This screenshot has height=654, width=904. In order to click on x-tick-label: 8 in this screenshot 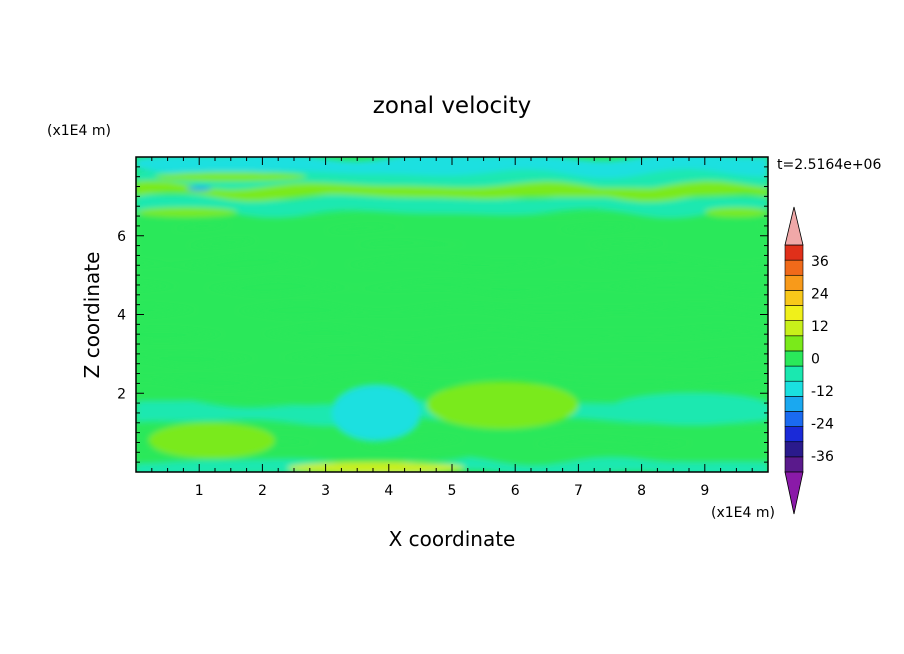, I will do `click(641, 491)`.